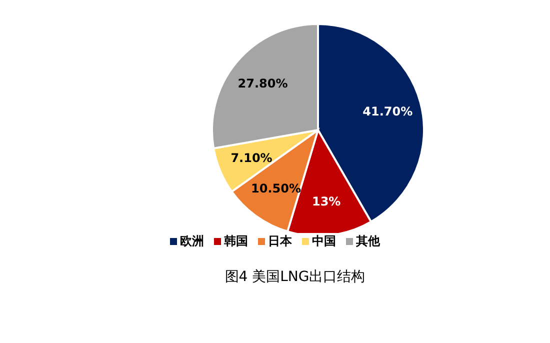 This screenshot has width=550, height=343. I want to click on legend-label: 中国, so click(323, 241).